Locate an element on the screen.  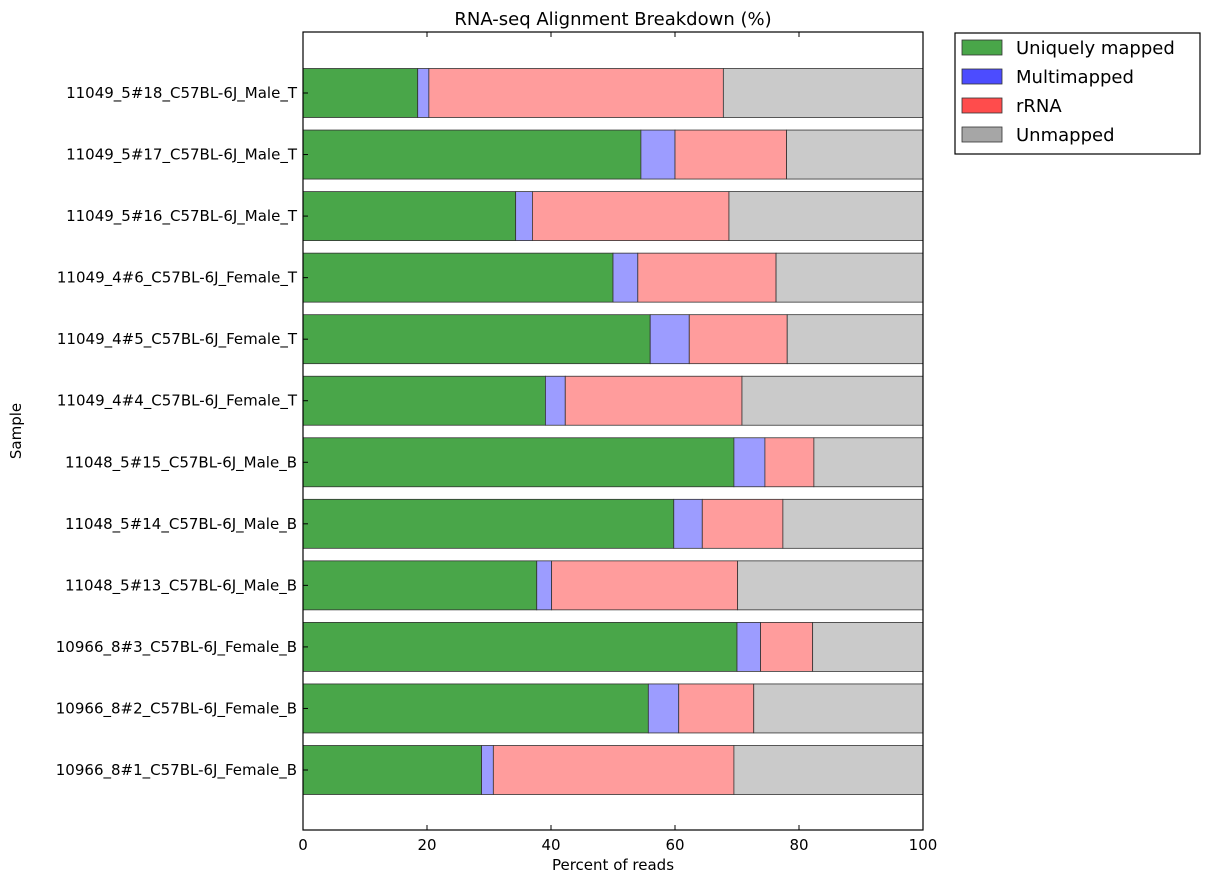
x-tick-label: 60 is located at coordinates (674, 845).